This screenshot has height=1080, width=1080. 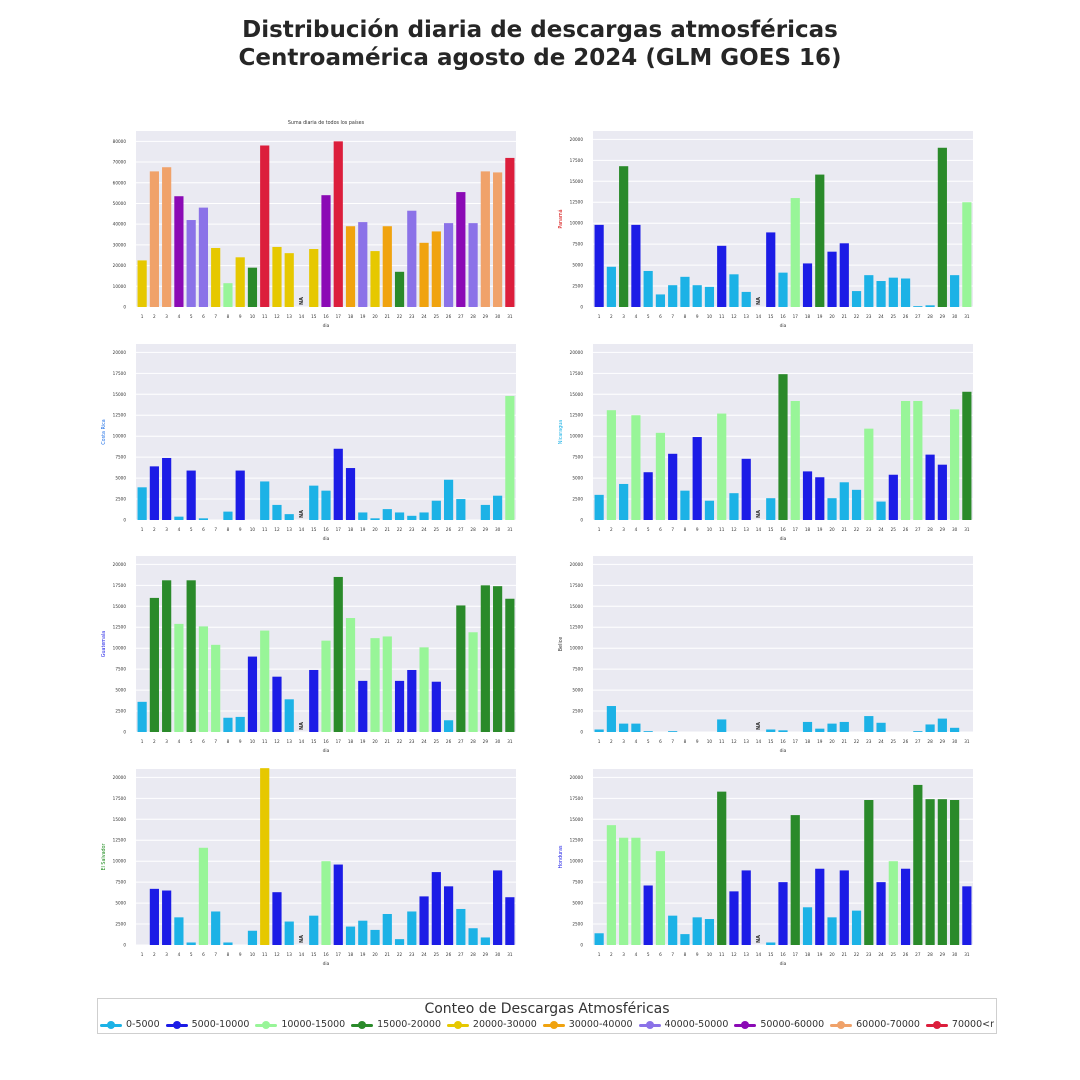 What do you see at coordinates (120, 457) in the screenshot?
I see `y-tick-label: 7500` at bounding box center [120, 457].